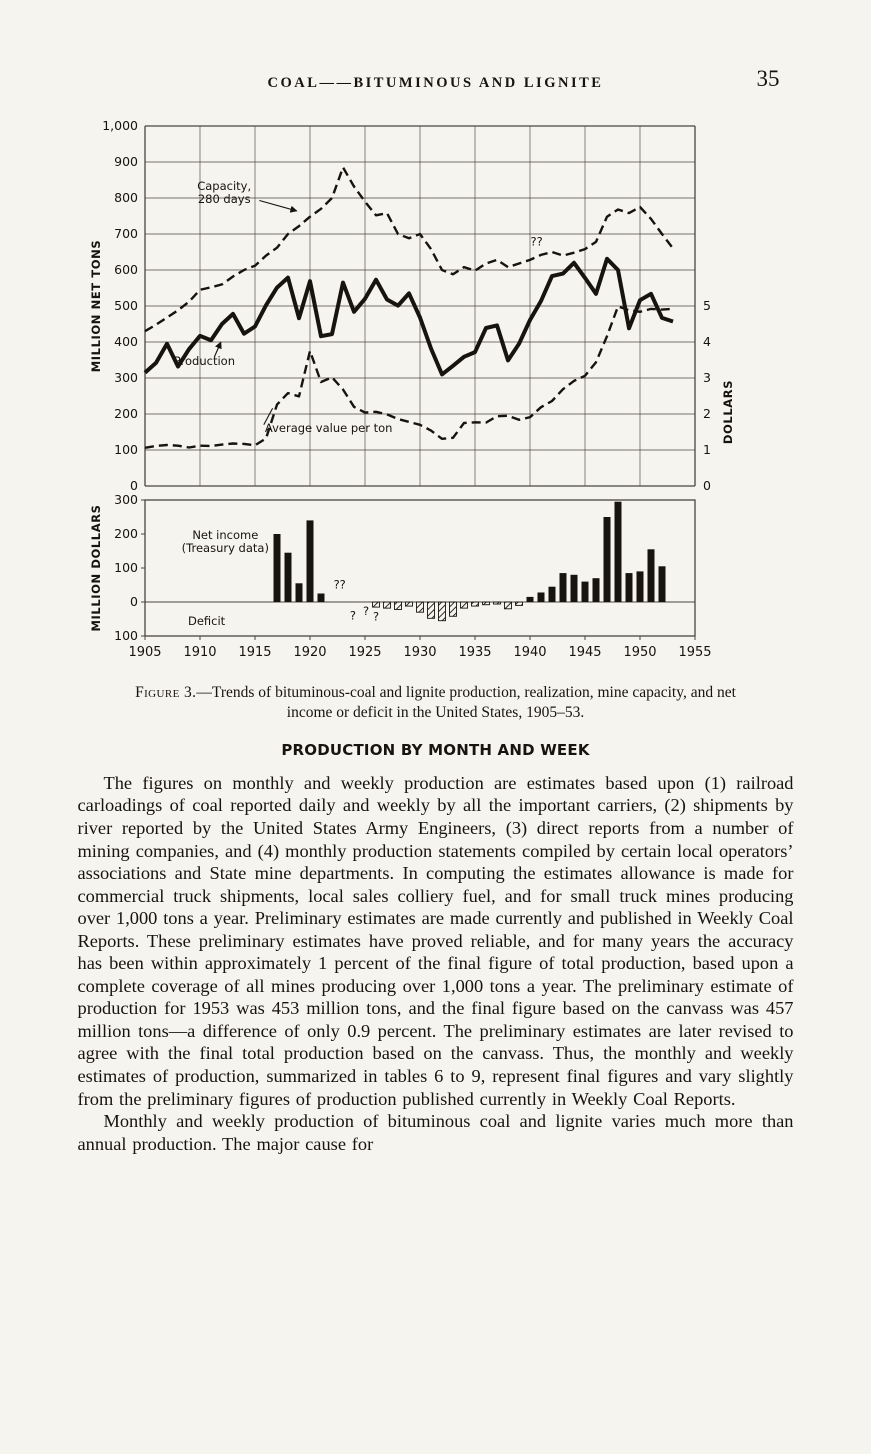 The width and height of the screenshot is (871, 1454). Describe the element at coordinates (126, 161) in the screenshot. I see `svg-text: 900` at that location.